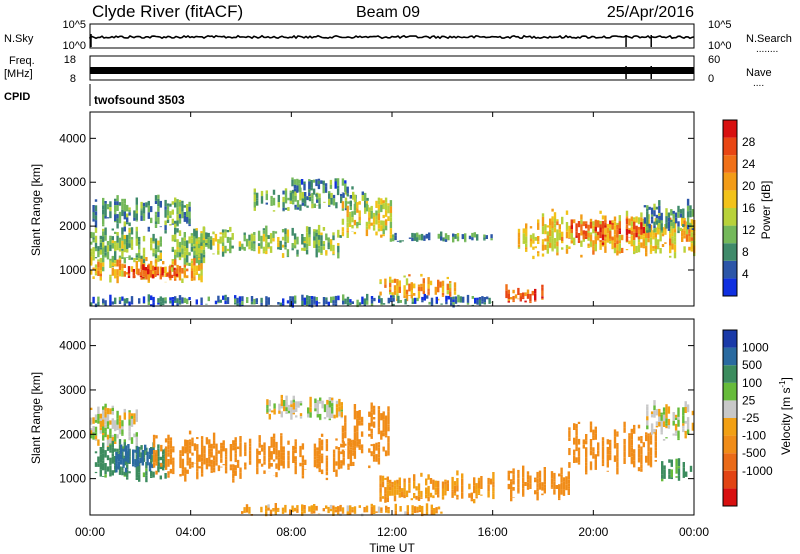  What do you see at coordinates (90, 532) in the screenshot?
I see `x-tick-label: 00:00` at bounding box center [90, 532].